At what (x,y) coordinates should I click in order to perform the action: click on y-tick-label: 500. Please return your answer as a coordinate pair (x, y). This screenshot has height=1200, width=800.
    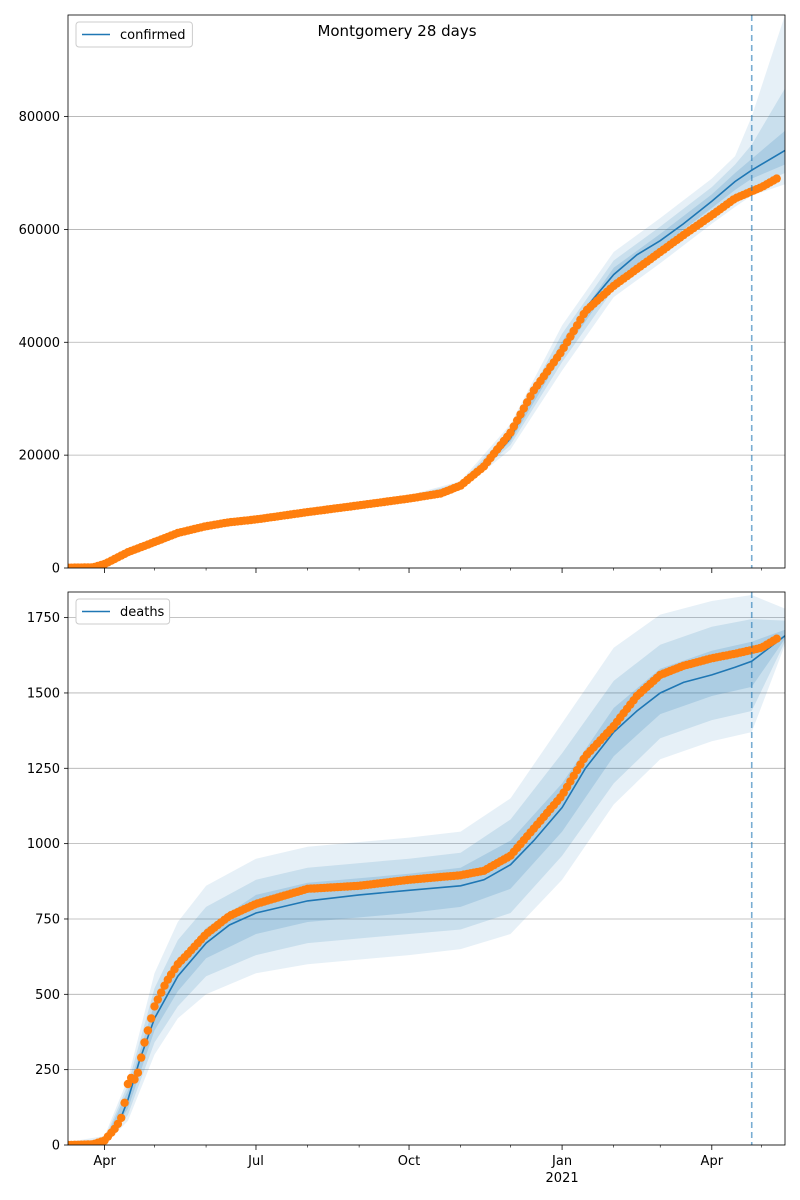
    Looking at the image, I should click on (47, 995).